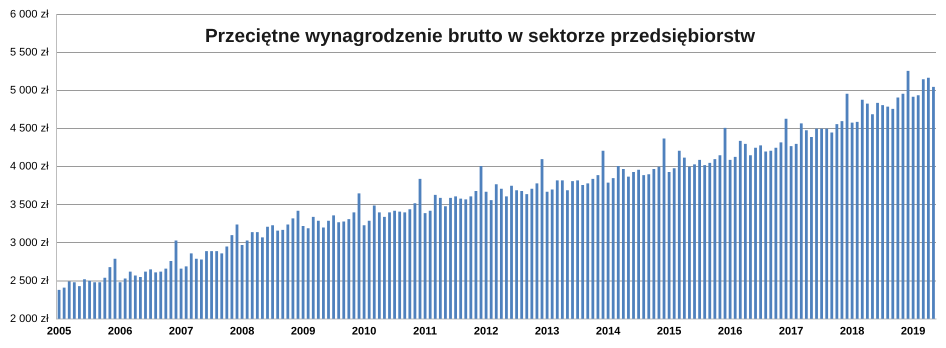 This screenshot has width=946, height=348. Describe the element at coordinates (120, 331) in the screenshot. I see `x-tick-label: 2006` at that location.